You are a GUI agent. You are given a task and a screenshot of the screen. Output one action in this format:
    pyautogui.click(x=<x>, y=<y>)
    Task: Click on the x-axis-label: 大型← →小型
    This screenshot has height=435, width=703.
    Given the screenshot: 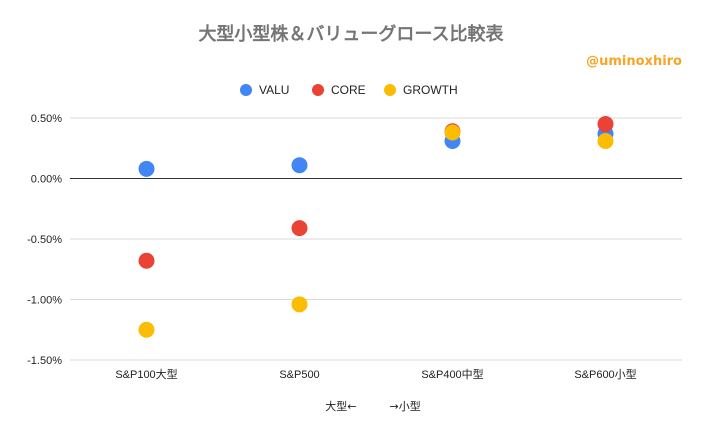 What is the action you would take?
    pyautogui.click(x=372, y=406)
    